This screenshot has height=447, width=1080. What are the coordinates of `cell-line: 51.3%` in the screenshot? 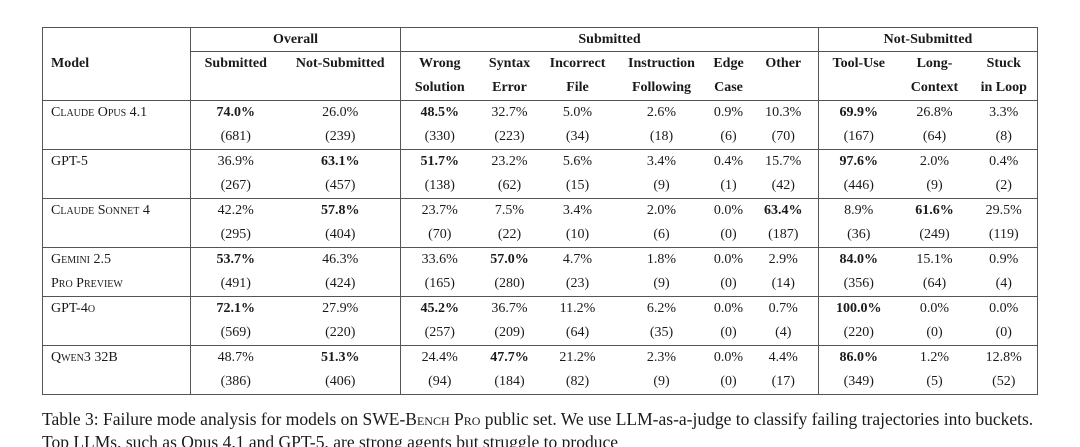 It's located at (341, 358).